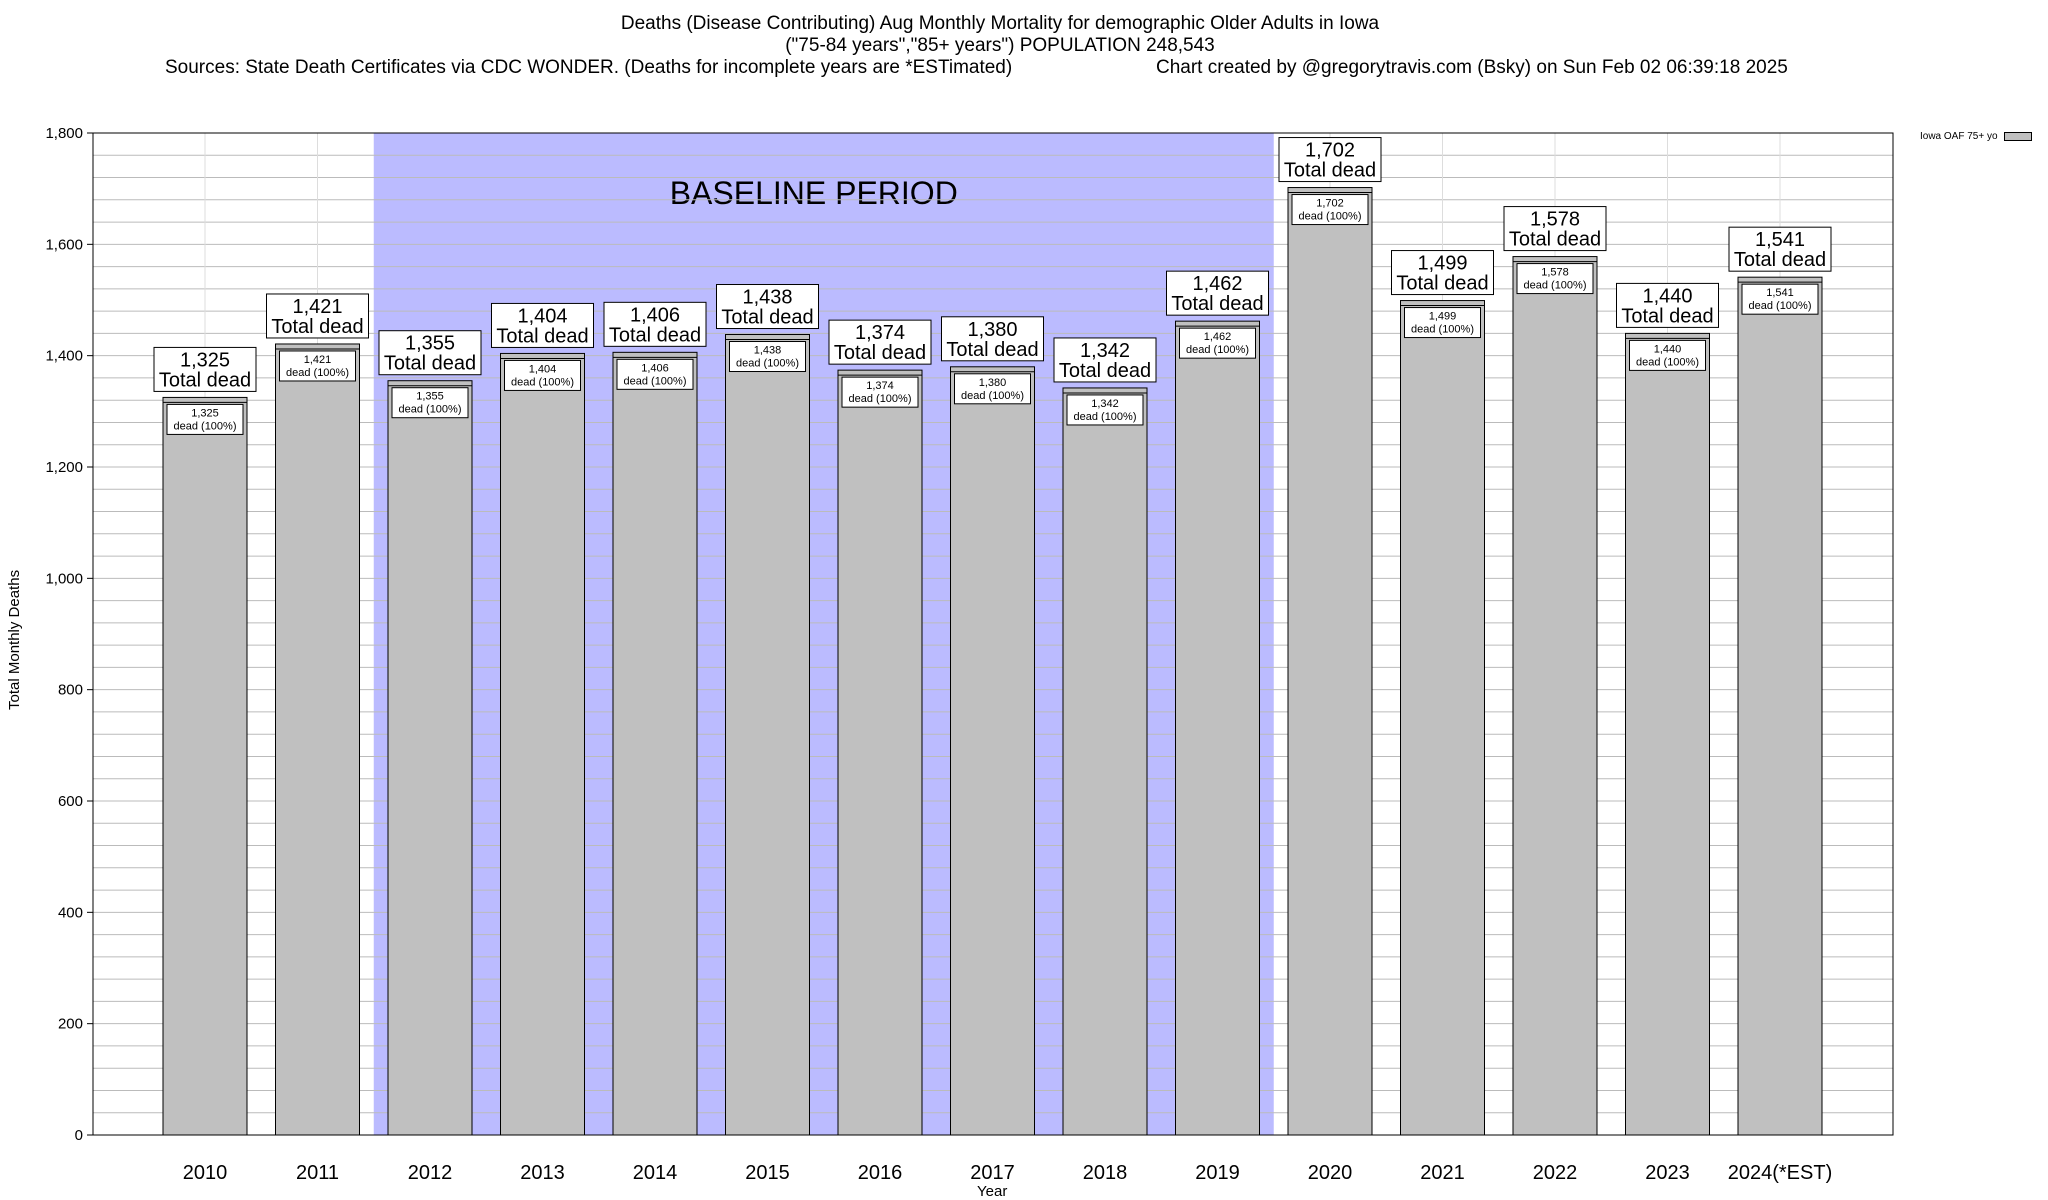 The width and height of the screenshot is (2048, 1200). What do you see at coordinates (880, 333) in the screenshot?
I see `top-label-value: 1,374` at bounding box center [880, 333].